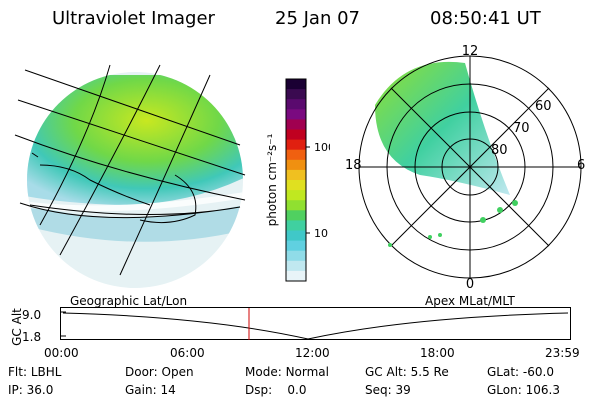 This screenshot has height=400, width=600. I want to click on mlat-label-60: 60, so click(543, 106).